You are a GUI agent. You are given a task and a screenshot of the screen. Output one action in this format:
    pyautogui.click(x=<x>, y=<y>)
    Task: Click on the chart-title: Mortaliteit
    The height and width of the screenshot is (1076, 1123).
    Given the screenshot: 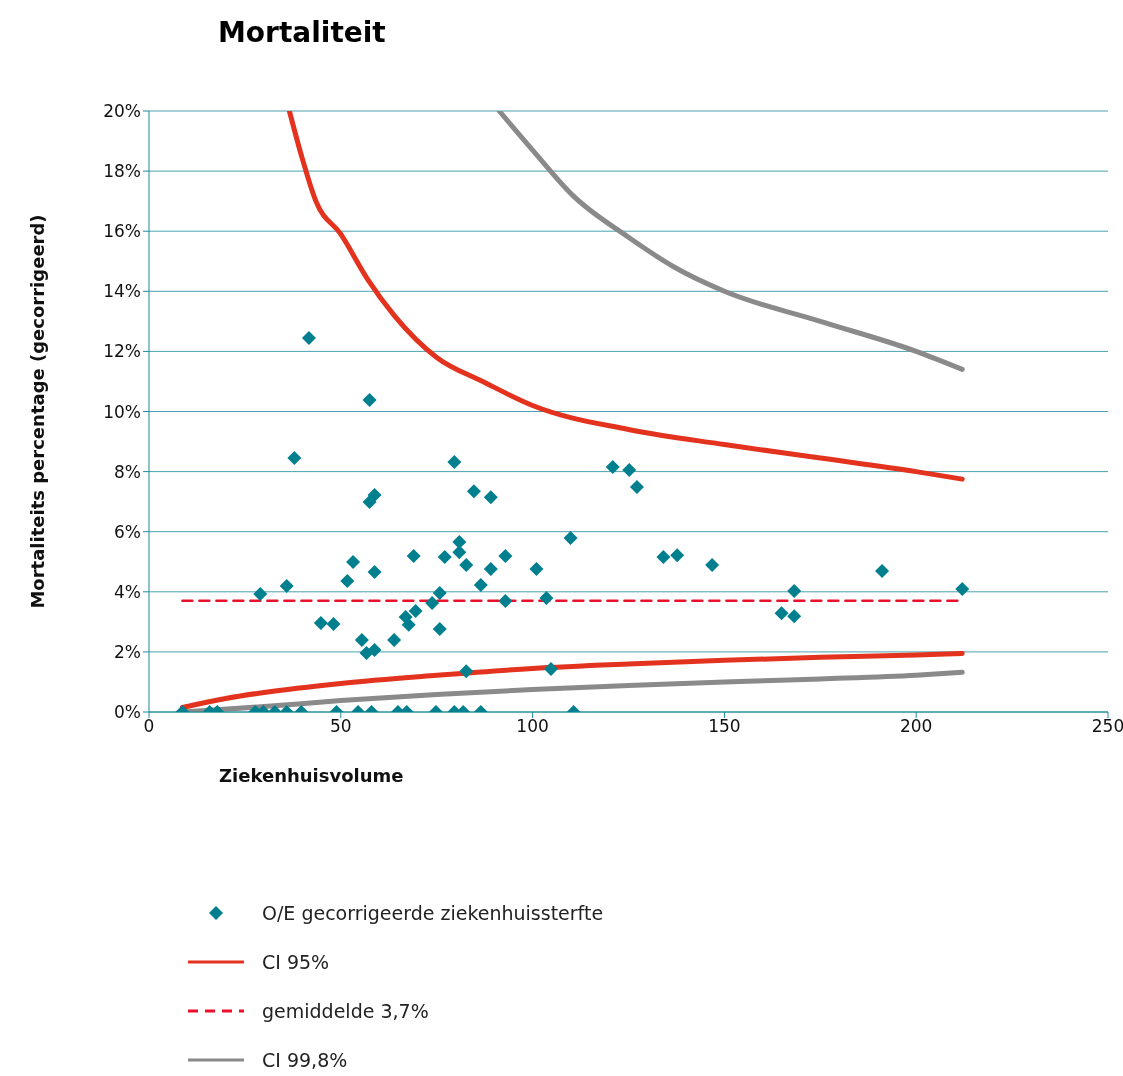 What is the action you would take?
    pyautogui.click(x=302, y=32)
    